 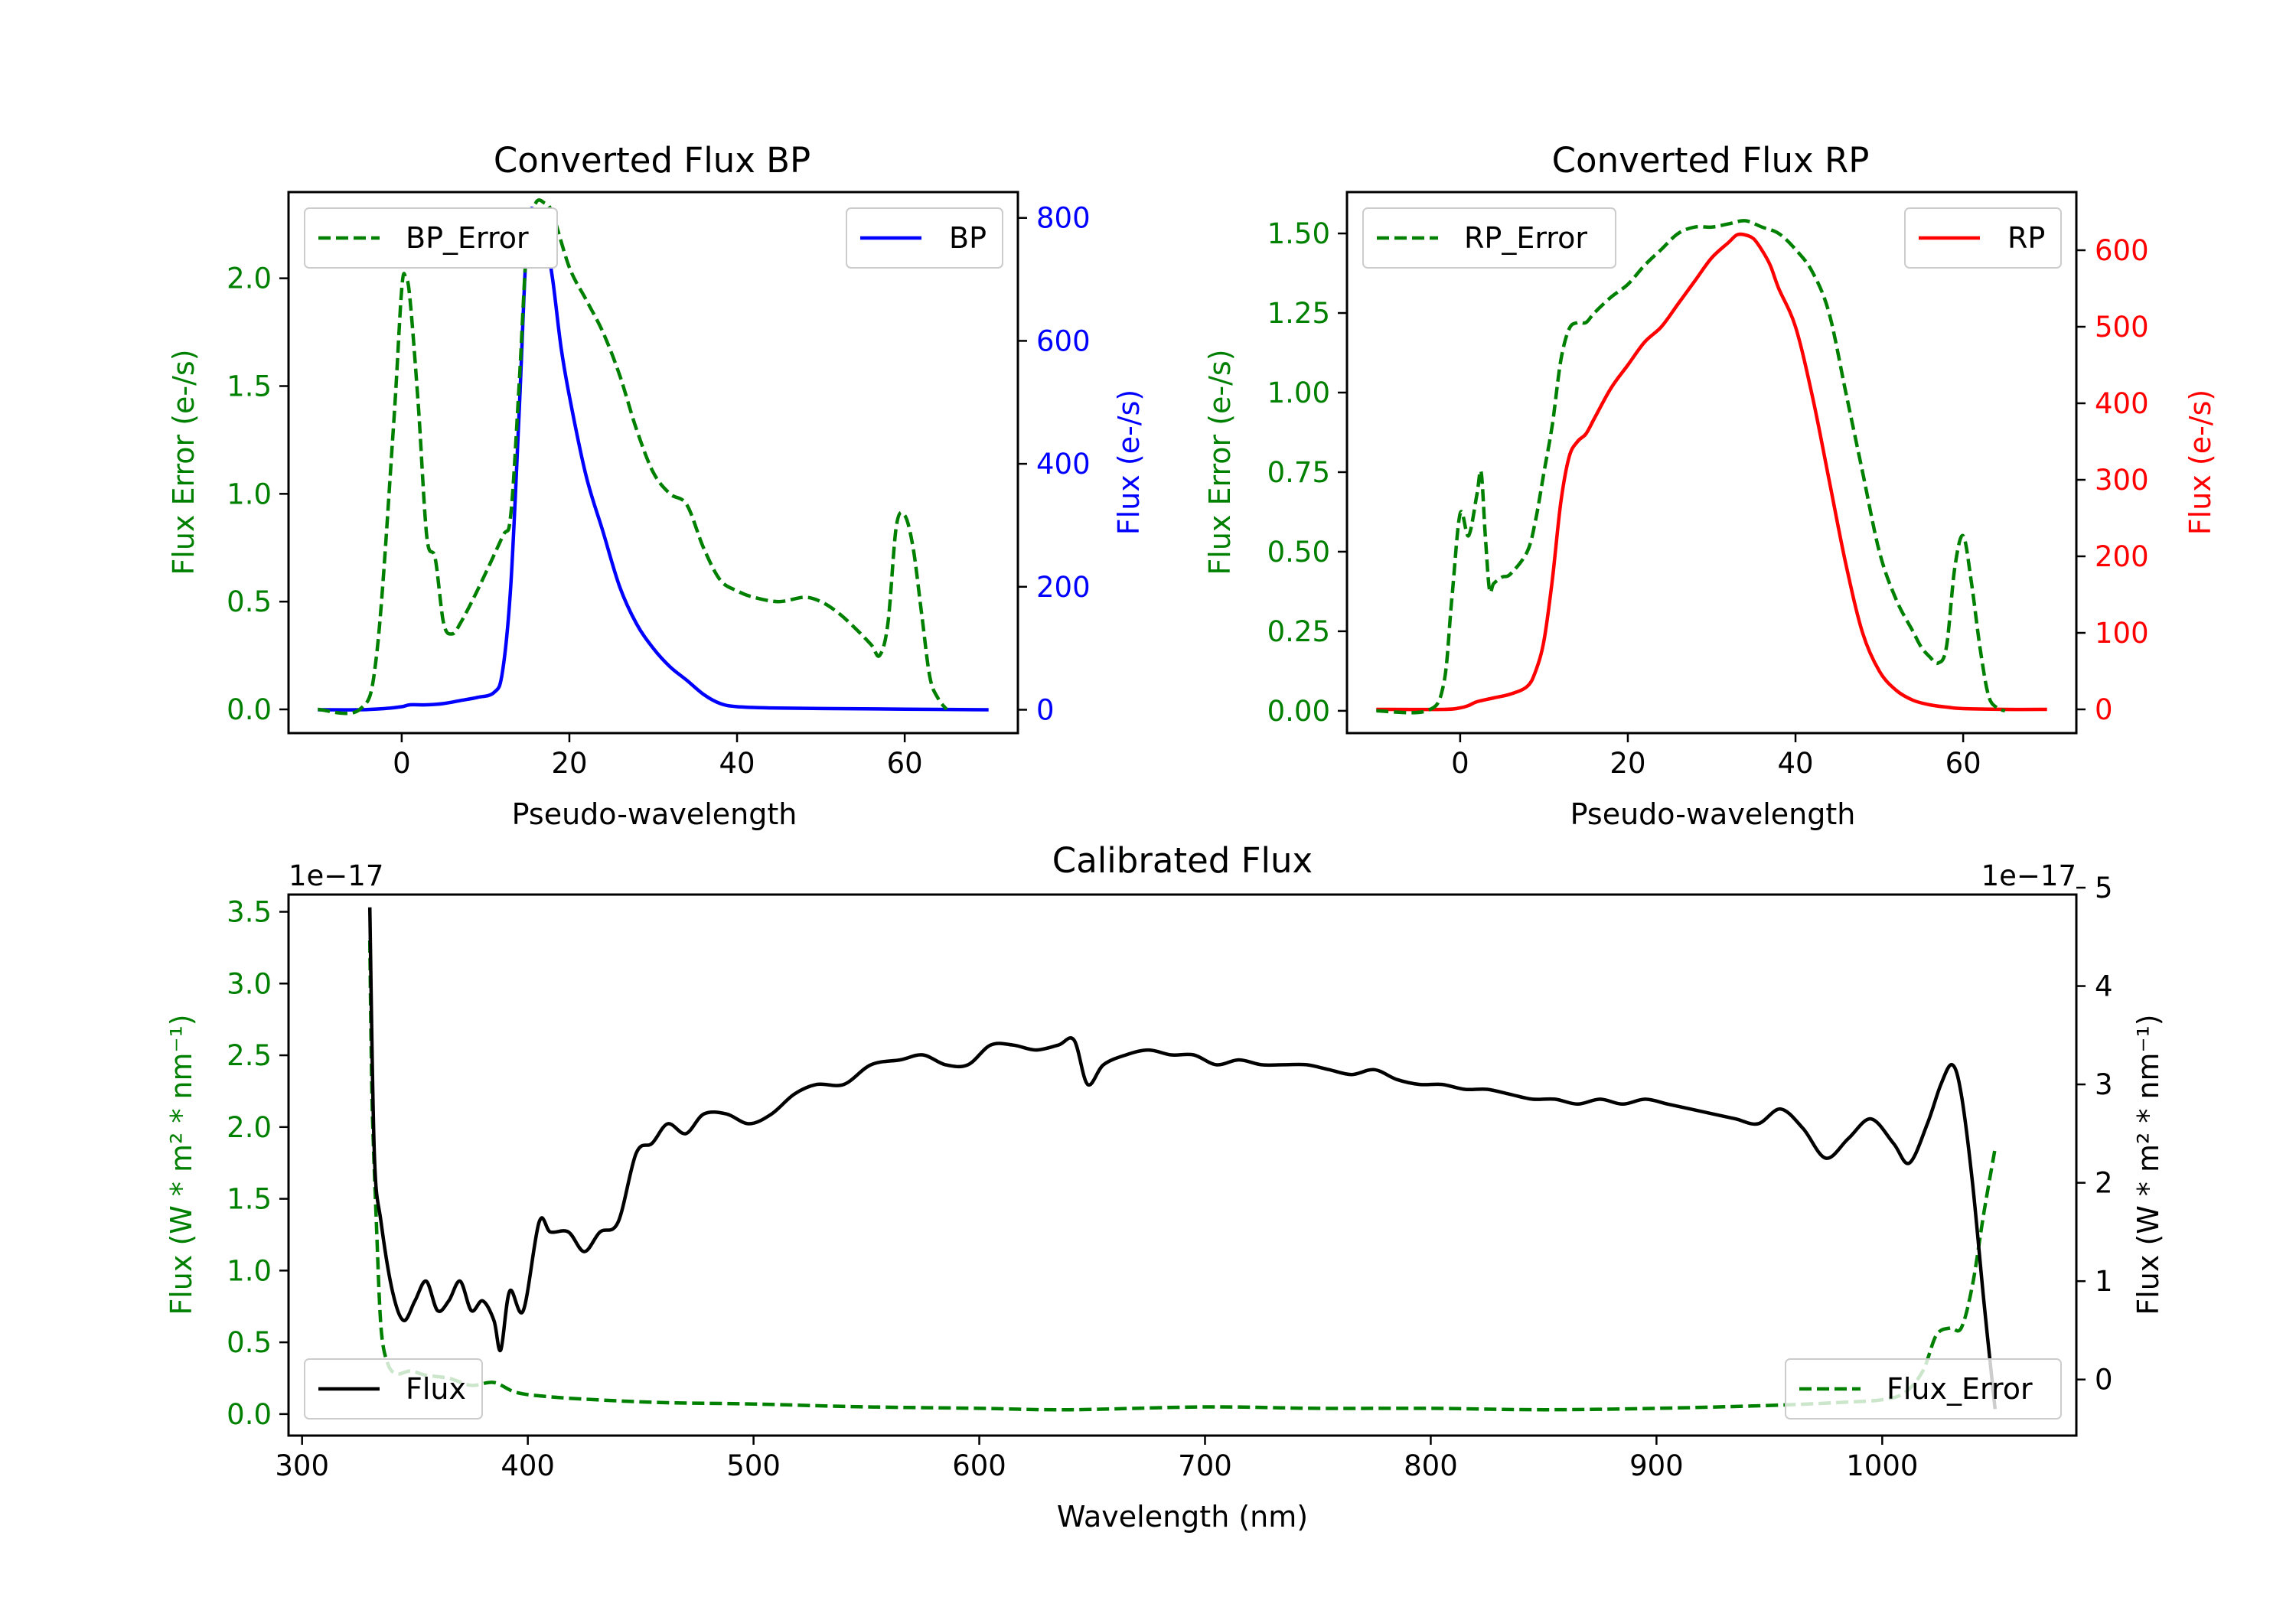 I want to click on y-tick-label-right: 2, so click(x=2104, y=1183).